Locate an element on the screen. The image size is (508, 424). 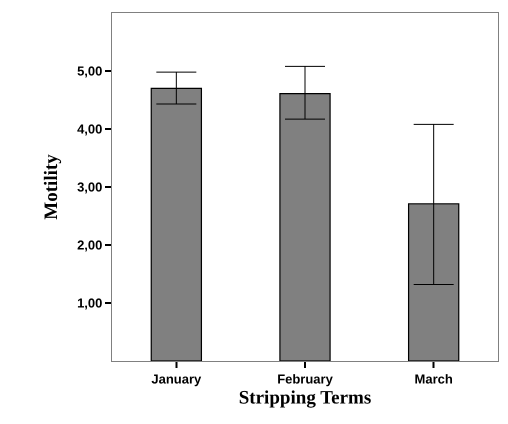
y-tick-label: 3,00 is located at coordinates (89, 187).